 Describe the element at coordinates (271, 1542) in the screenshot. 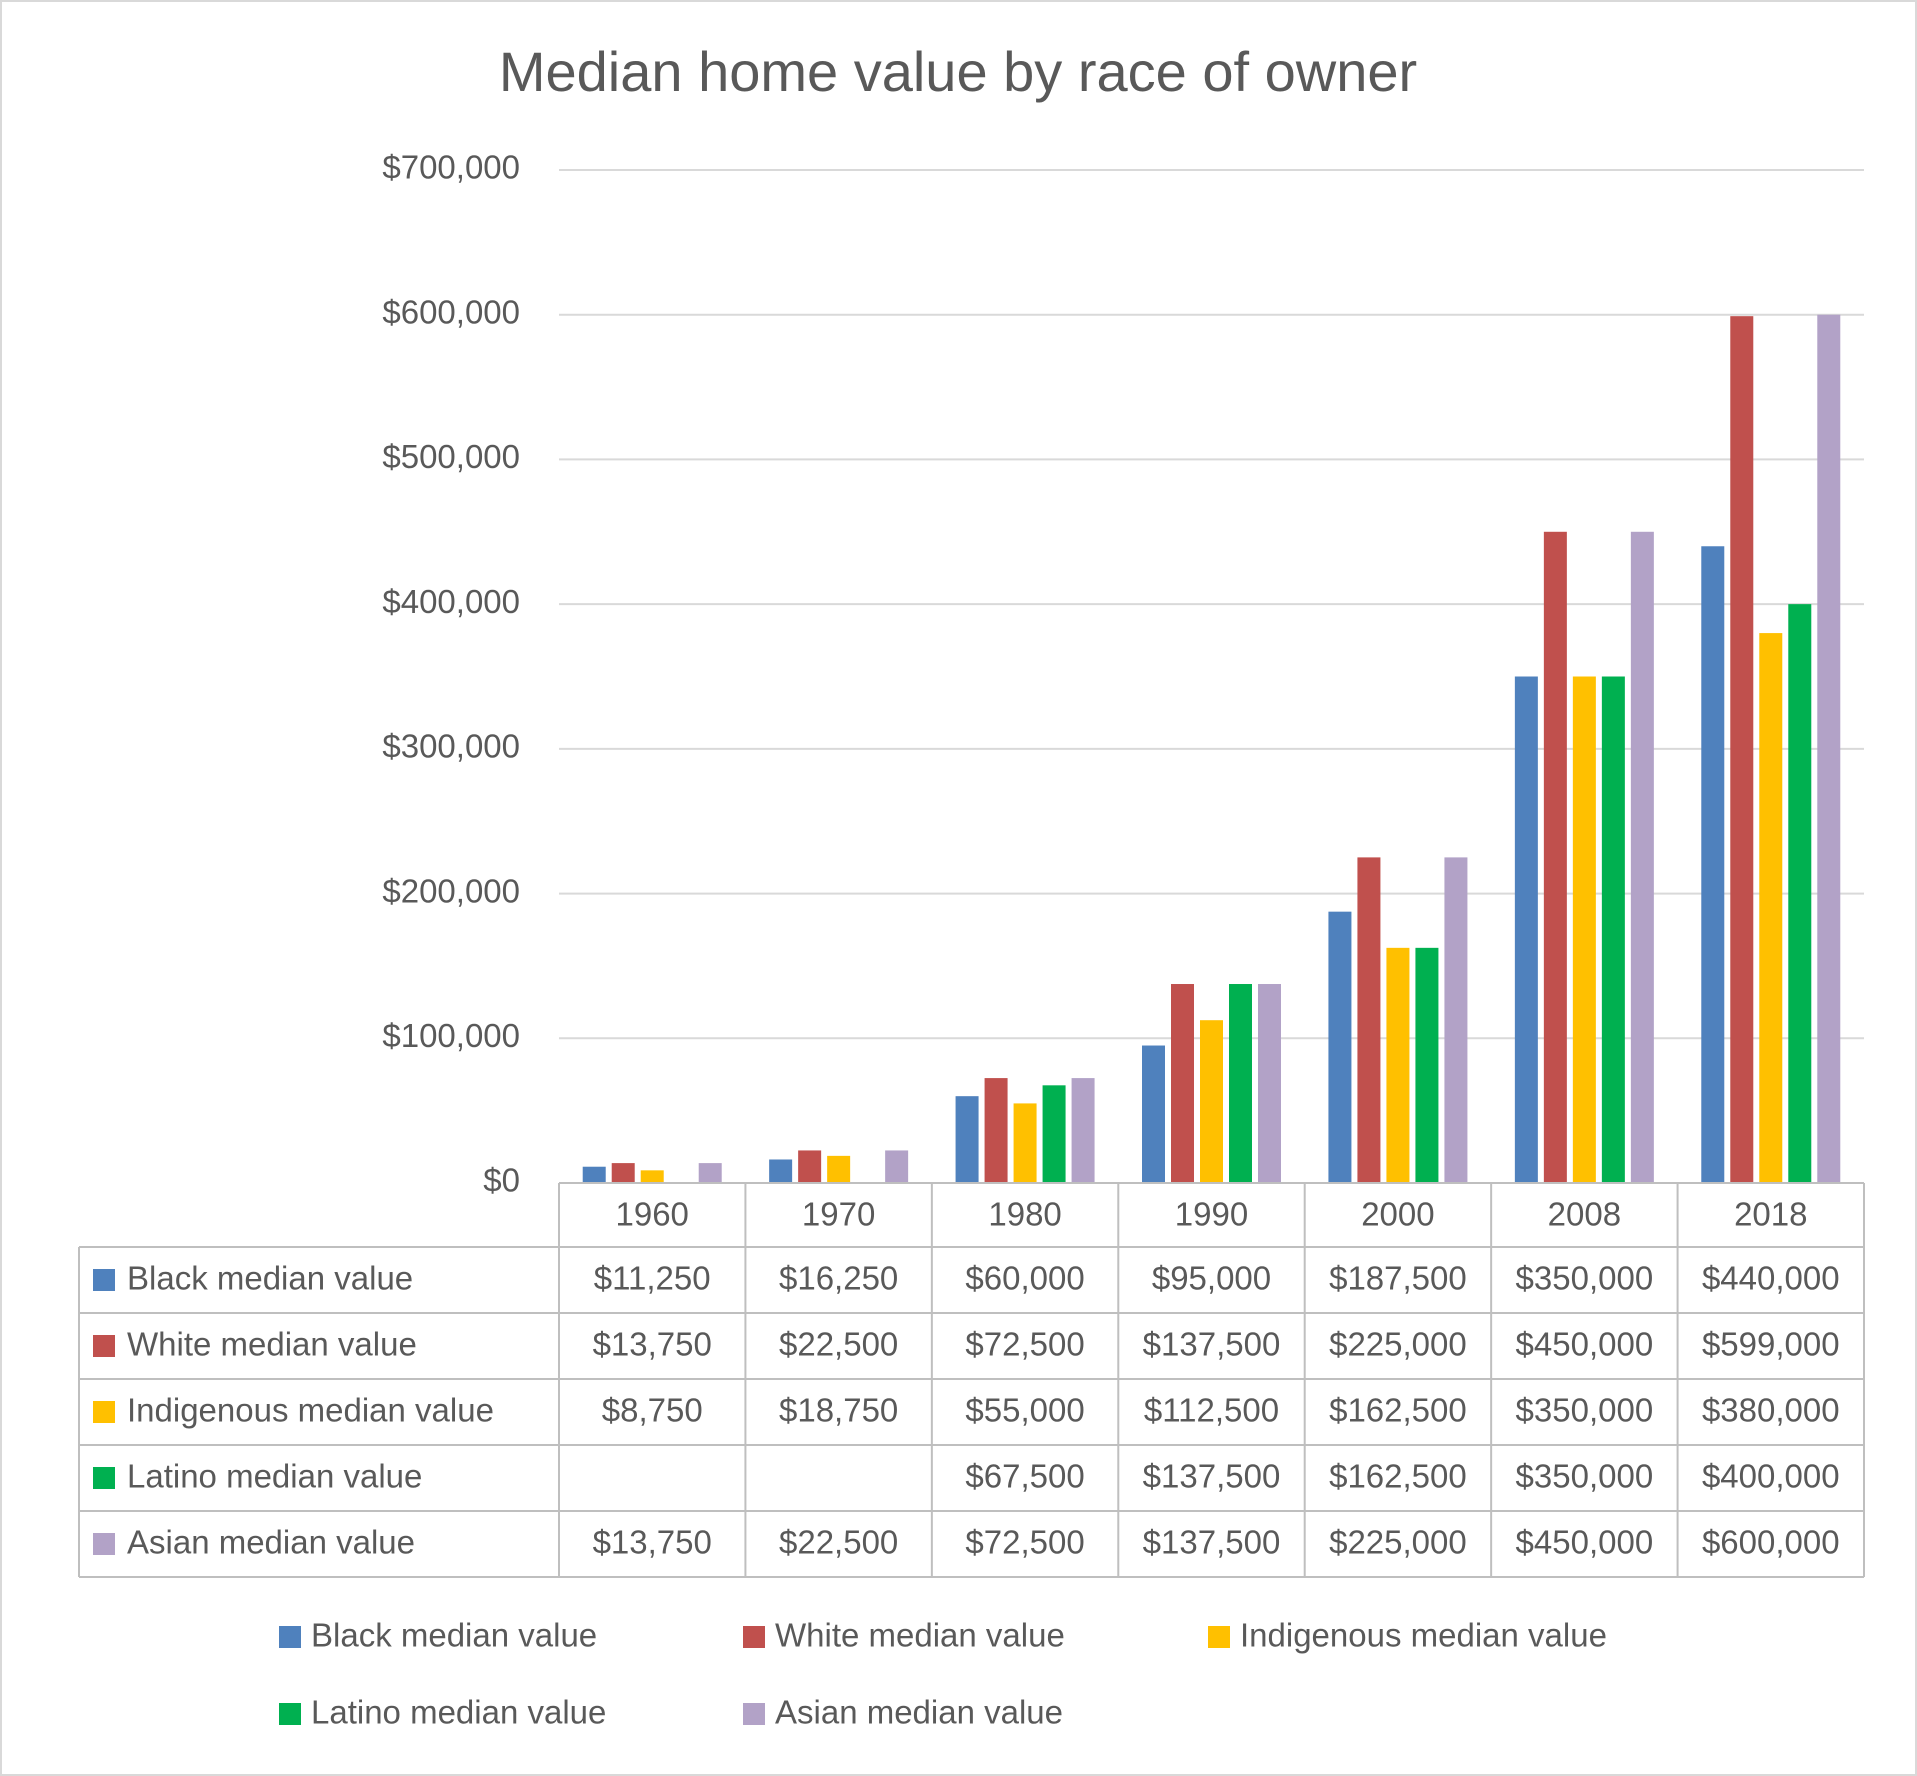

I see `table-row-label: Asian median value` at that location.